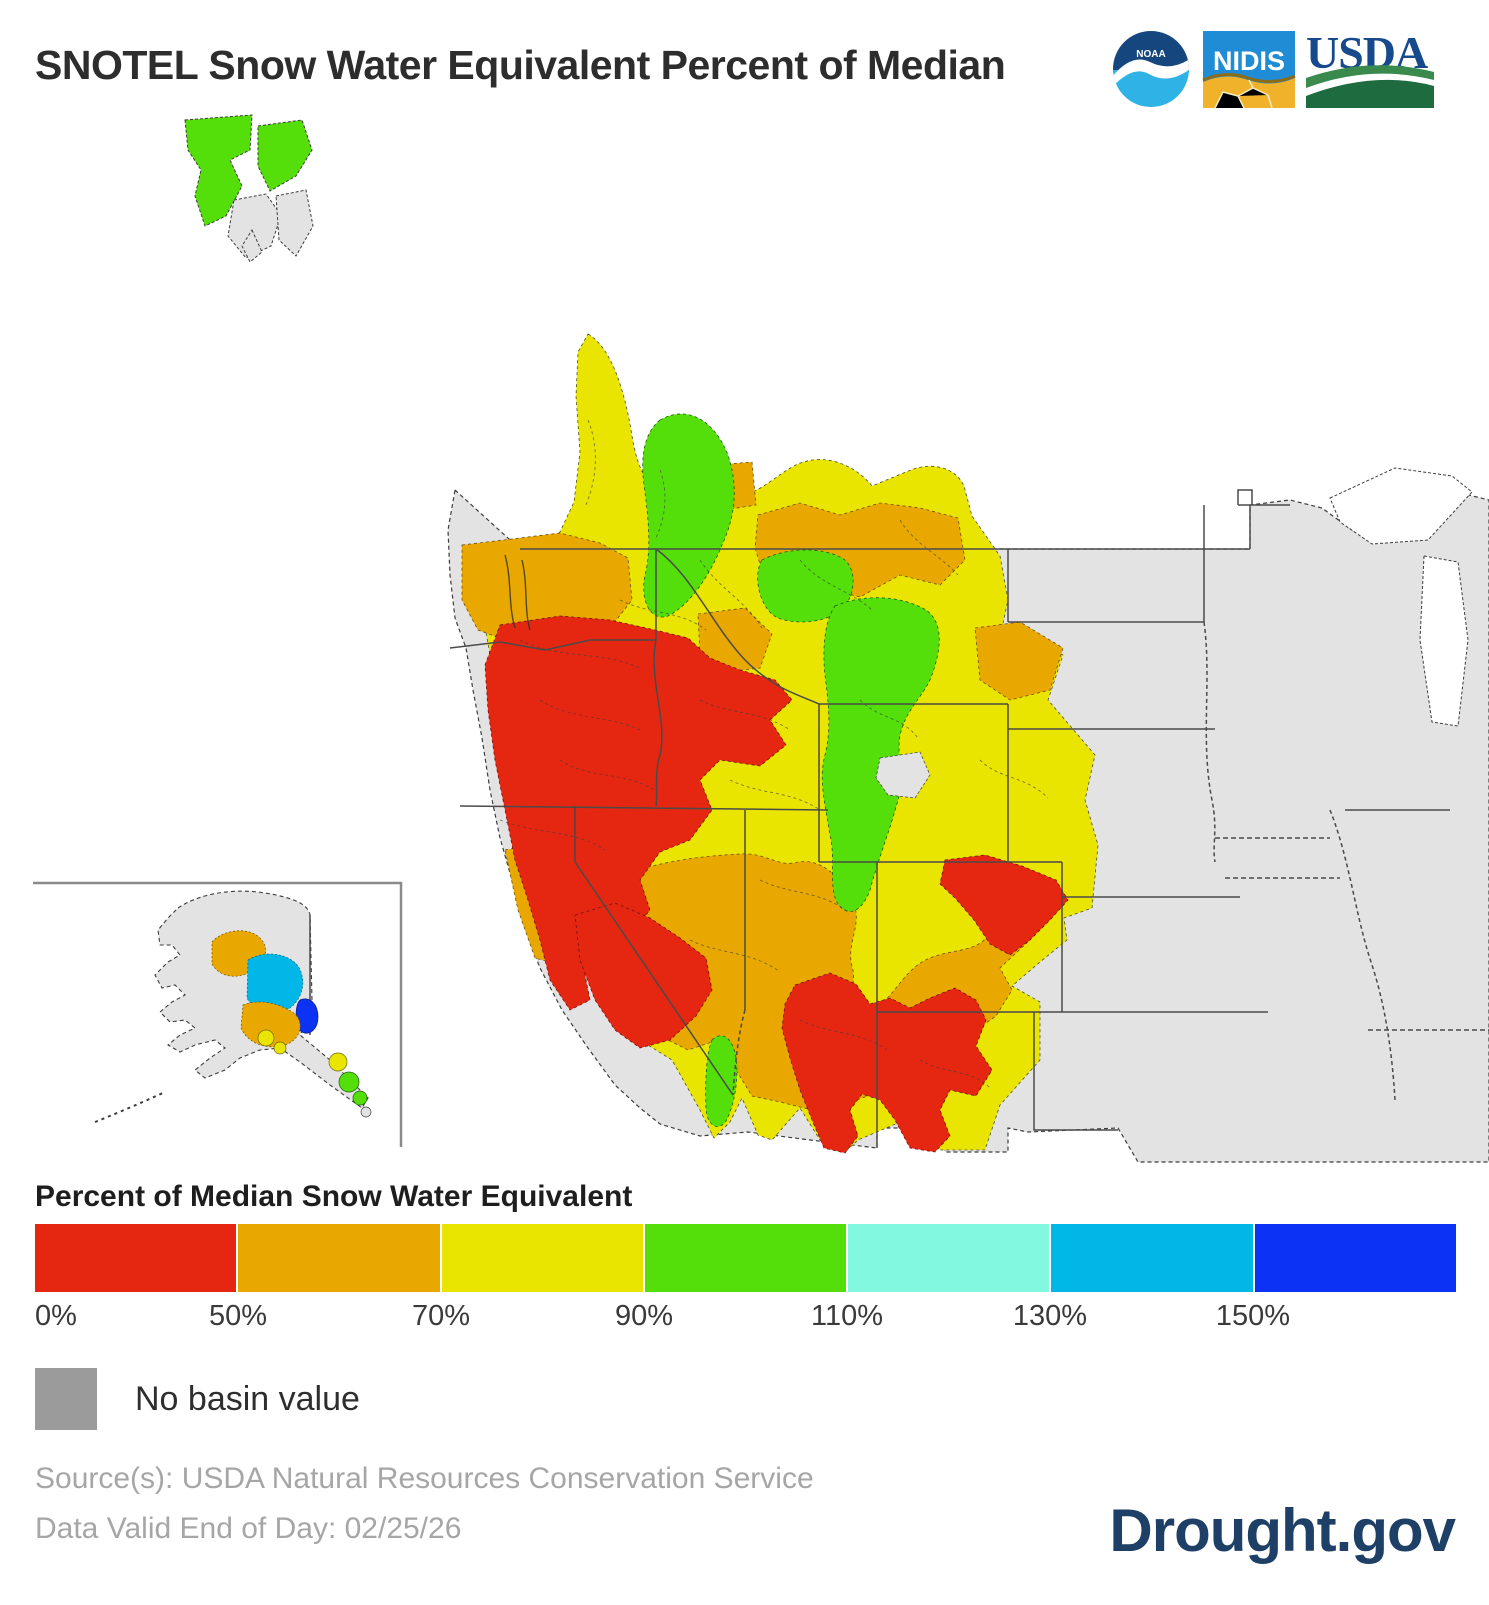 This screenshot has height=1605, width=1489. What do you see at coordinates (1150, 54) in the screenshot?
I see `svg-text: NOAA` at bounding box center [1150, 54].